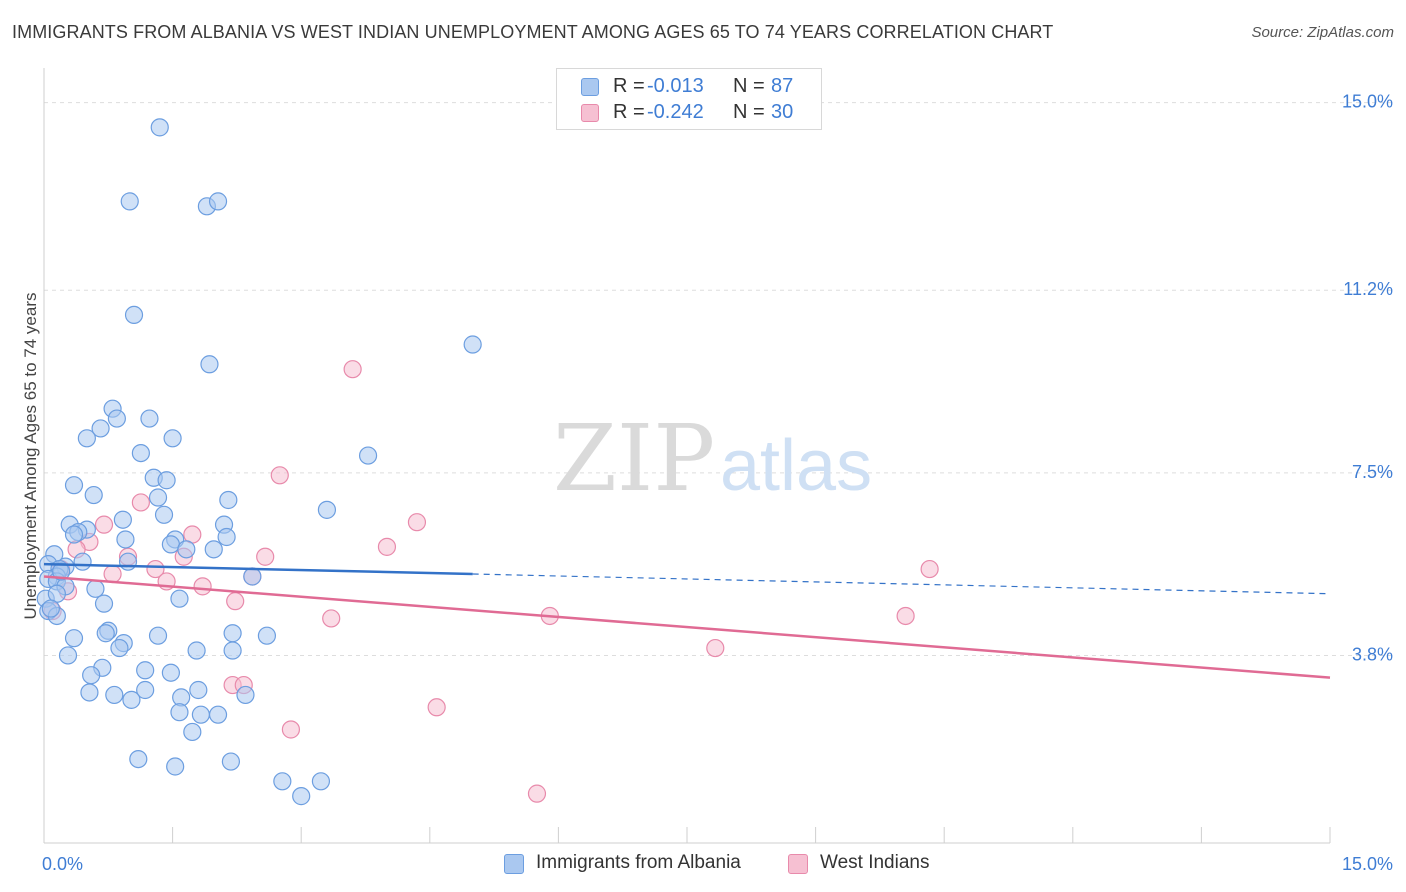  I want to click on watermark-zip: ZIP, so click(634, 458).